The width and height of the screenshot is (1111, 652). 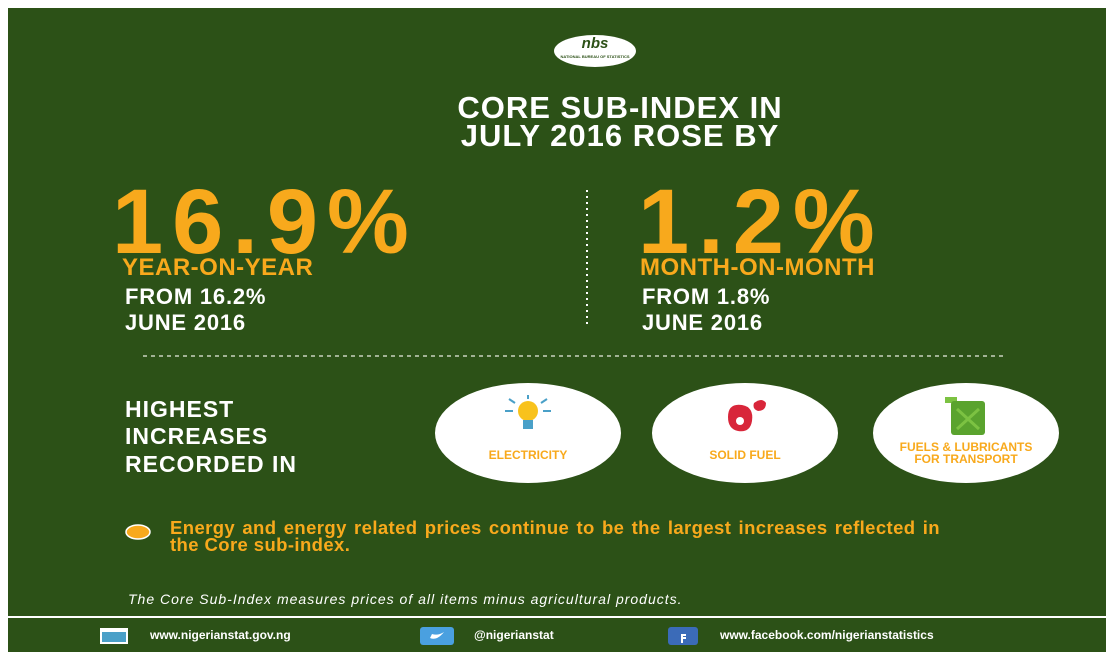 What do you see at coordinates (745, 455) in the screenshot?
I see `item-label: SOLID FUEL` at bounding box center [745, 455].